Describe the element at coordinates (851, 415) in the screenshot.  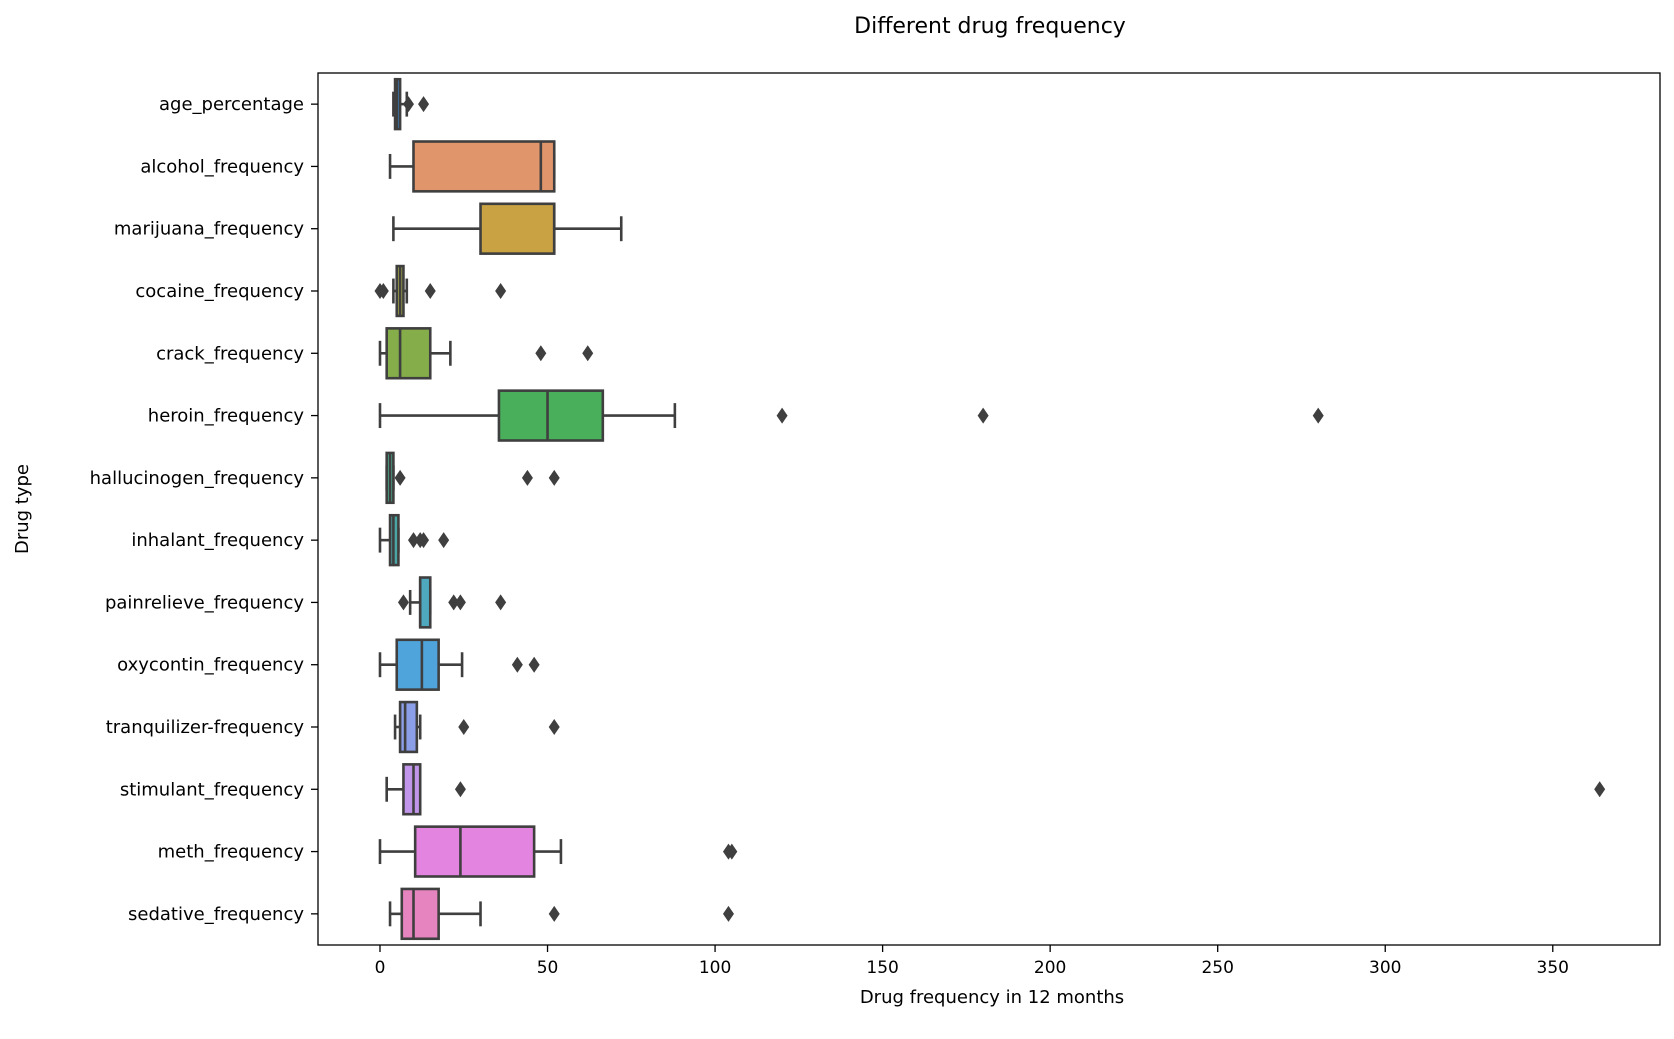
I see `box-heroin_frequency` at that location.